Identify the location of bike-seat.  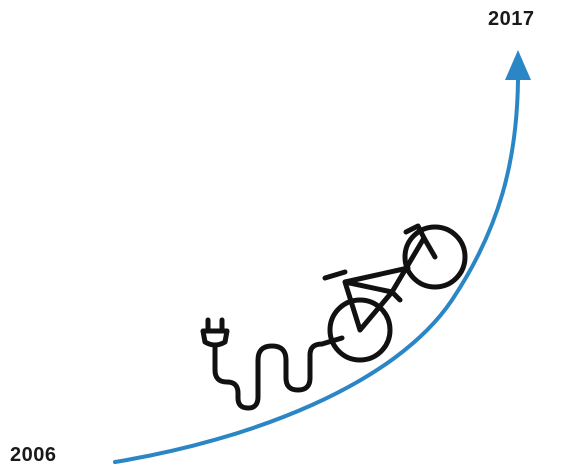
(335, 275).